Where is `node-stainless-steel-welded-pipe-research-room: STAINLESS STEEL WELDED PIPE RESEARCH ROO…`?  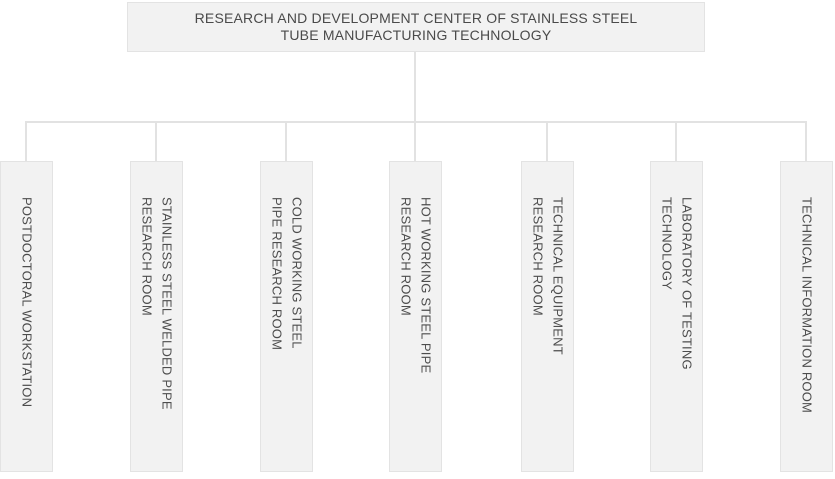
node-stainless-steel-welded-pipe-research-room: STAINLESS STEEL WELDED PIPE RESEARCH ROO… is located at coordinates (156, 316).